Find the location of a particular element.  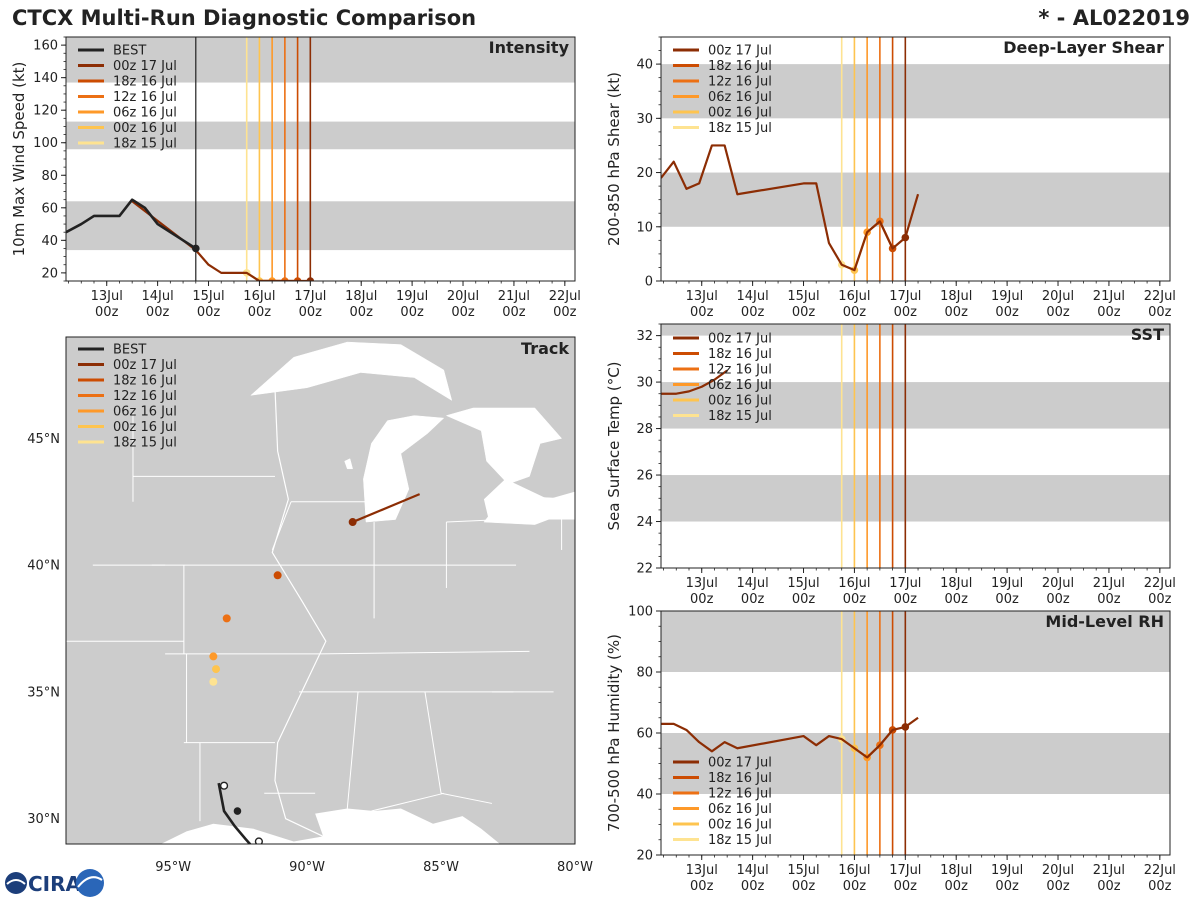

y-tick-label: 160 is located at coordinates (45, 46).